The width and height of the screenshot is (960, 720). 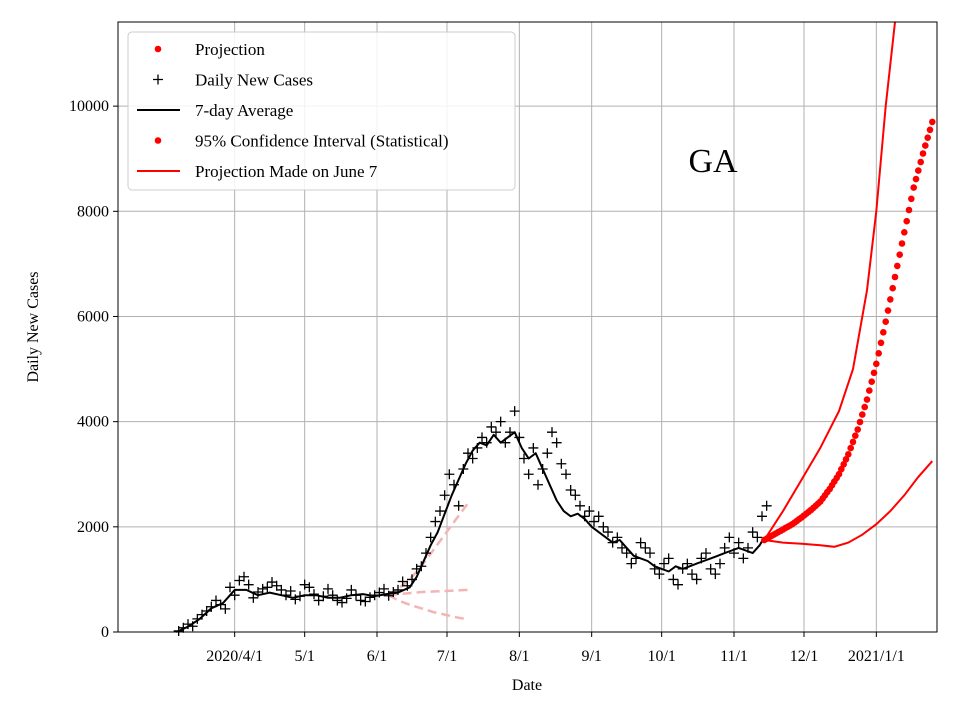 I want to click on legend-entry: 95% Confidence Interval (Statistical), so click(x=301, y=141).